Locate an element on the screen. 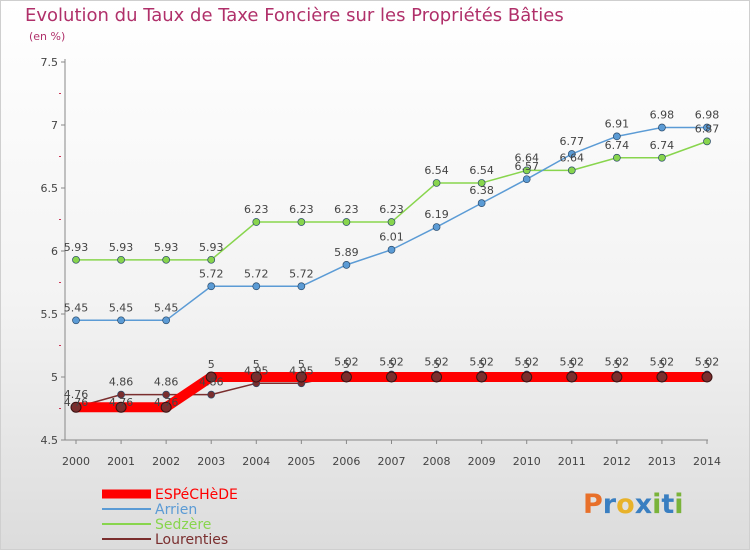 The width and height of the screenshot is (750, 551). legend-item: Sedzère is located at coordinates (156, 525).